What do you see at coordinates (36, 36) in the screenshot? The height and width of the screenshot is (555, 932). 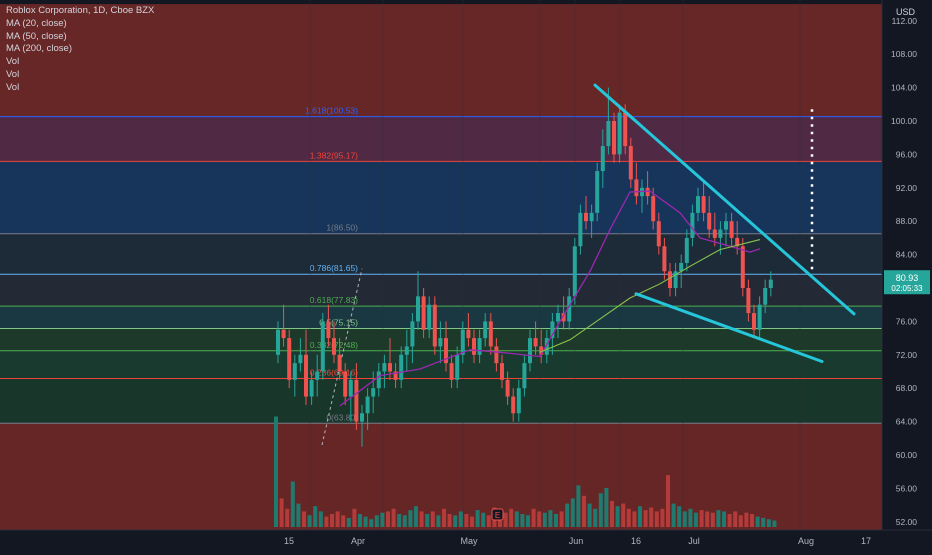 I see `indicator-ma50: MA (50, close)` at bounding box center [36, 36].